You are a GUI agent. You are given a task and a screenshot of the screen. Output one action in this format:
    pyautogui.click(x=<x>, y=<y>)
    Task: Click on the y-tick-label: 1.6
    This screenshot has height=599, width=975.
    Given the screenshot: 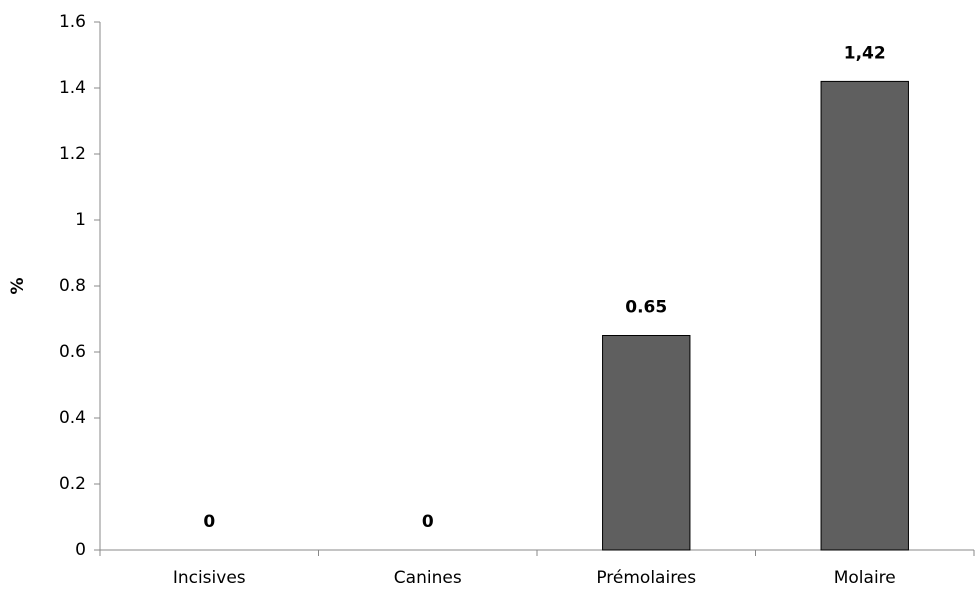 What is the action you would take?
    pyautogui.click(x=72, y=22)
    